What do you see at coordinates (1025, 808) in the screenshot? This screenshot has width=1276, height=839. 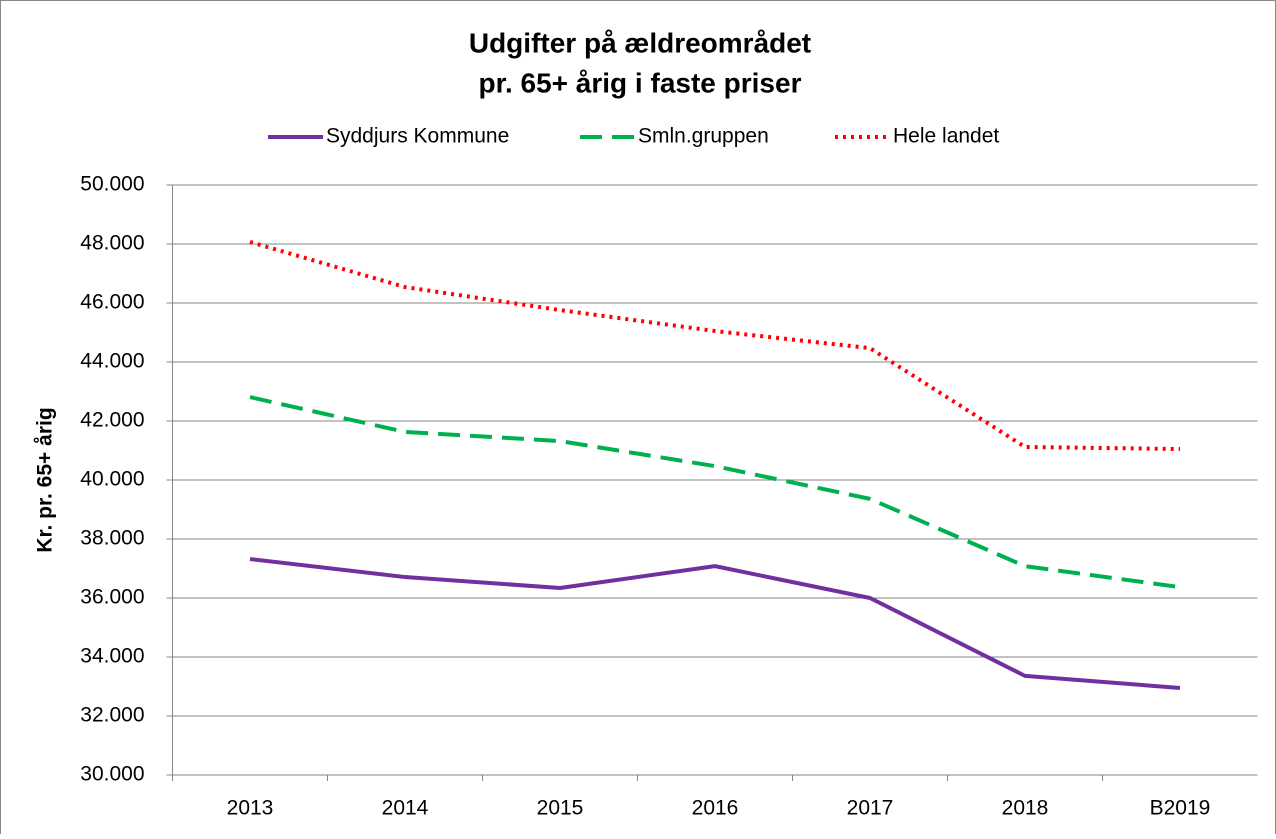 I see `x-tick-label: 2018` at bounding box center [1025, 808].